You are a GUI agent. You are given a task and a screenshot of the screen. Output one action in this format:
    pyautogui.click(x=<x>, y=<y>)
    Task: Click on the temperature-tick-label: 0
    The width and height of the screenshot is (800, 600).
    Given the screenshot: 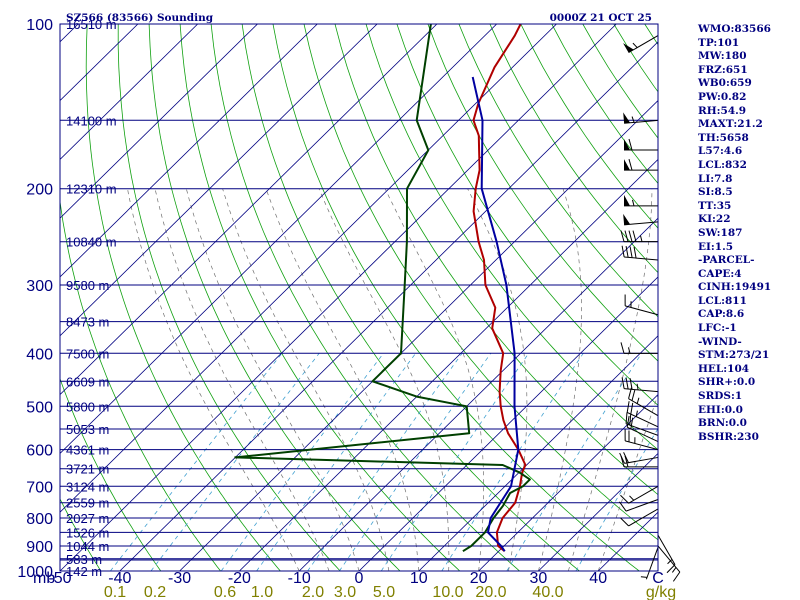 What is the action you would take?
    pyautogui.click(x=359, y=578)
    